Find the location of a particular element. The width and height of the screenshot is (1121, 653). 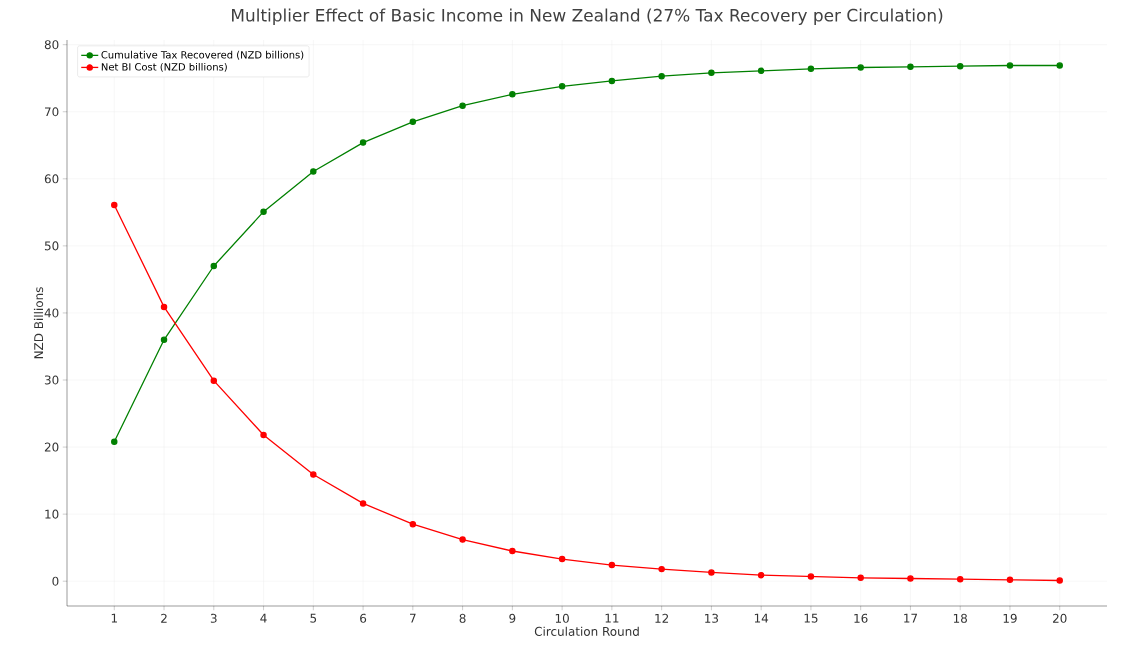

x-axis-title: Circulation Round is located at coordinates (586, 631).